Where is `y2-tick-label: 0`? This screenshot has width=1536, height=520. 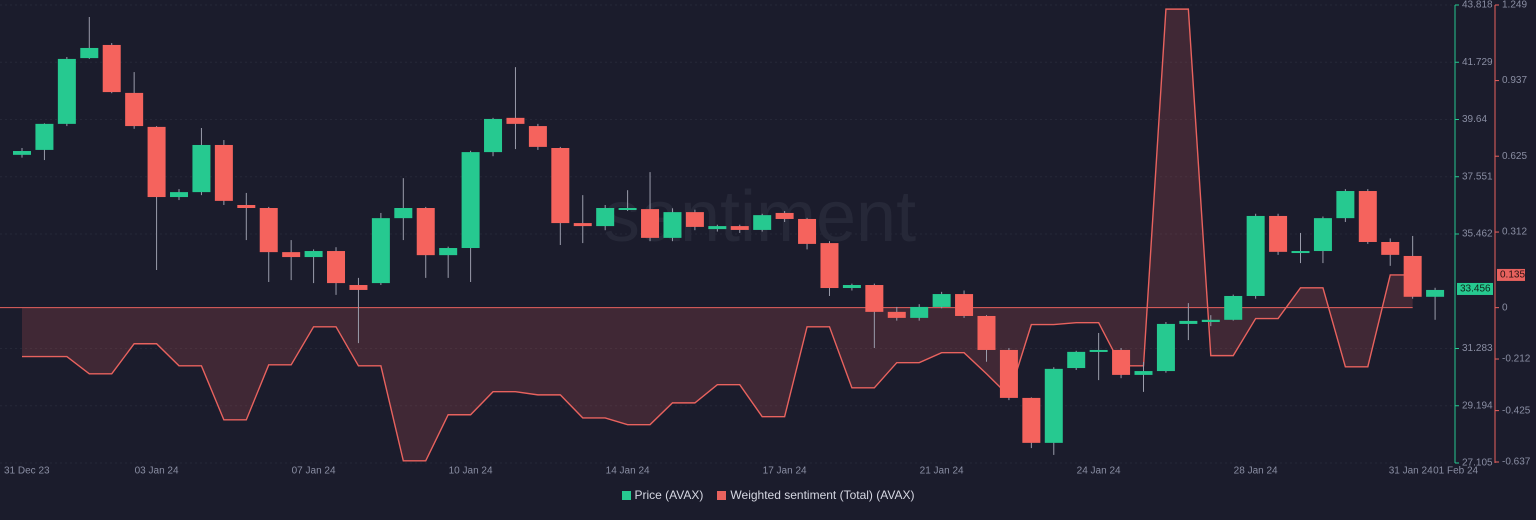
y2-tick-label: 0 is located at coordinates (1505, 307).